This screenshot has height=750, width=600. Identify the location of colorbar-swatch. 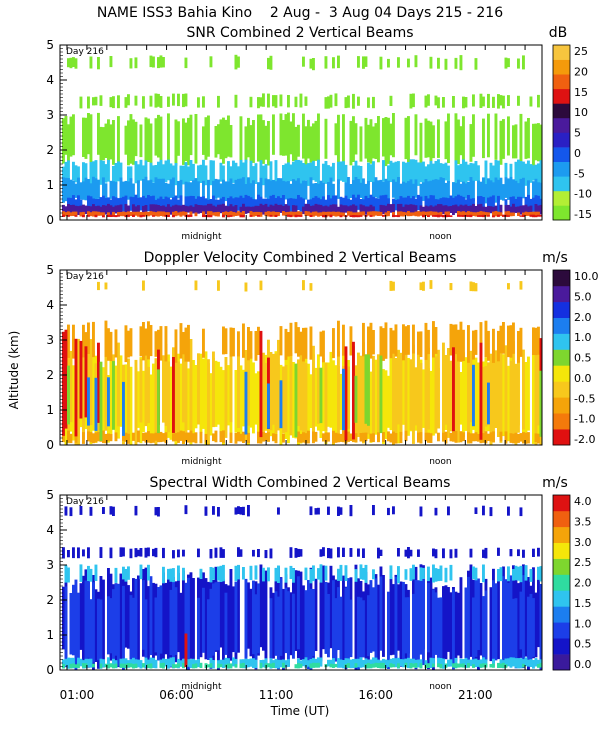
(561, 140).